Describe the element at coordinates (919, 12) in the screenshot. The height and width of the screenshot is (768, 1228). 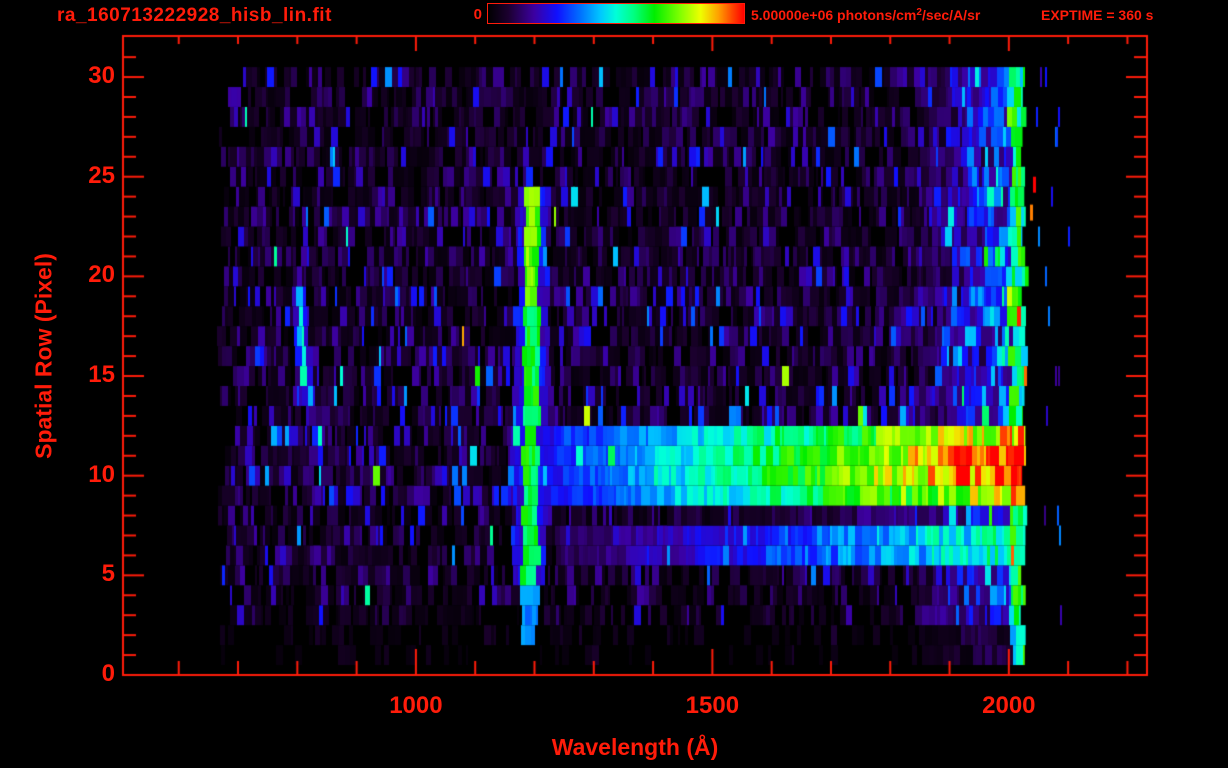
I see `flux-label-superscript: 2` at that location.